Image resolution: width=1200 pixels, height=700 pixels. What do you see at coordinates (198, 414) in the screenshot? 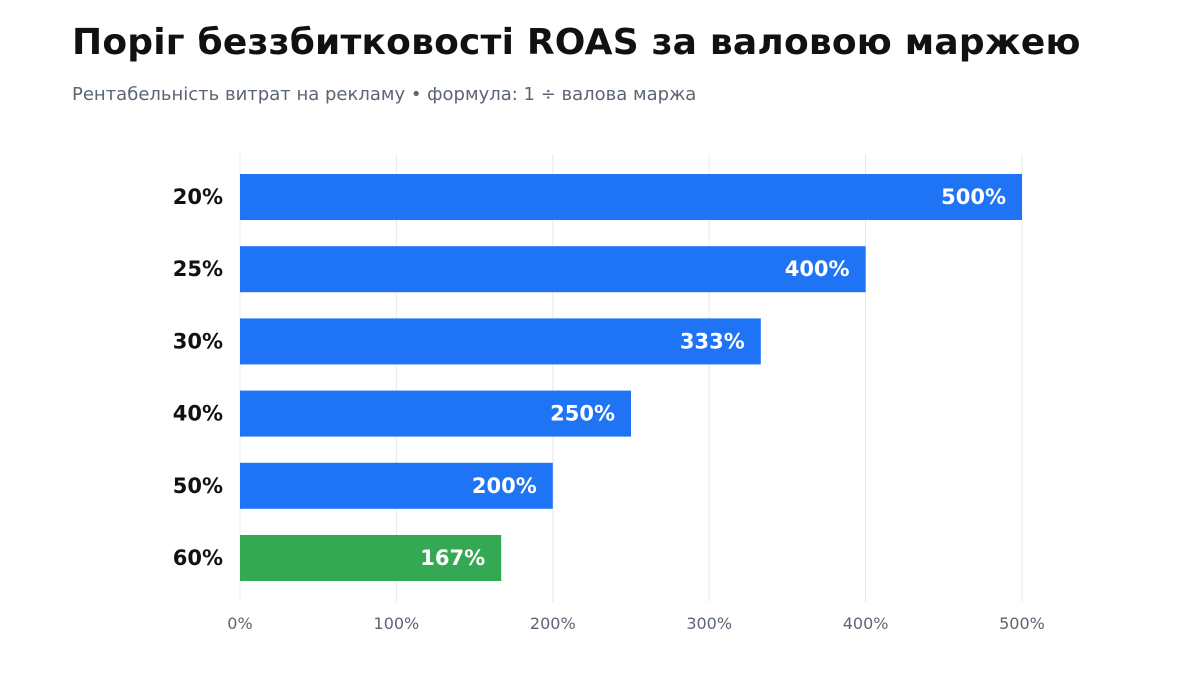
I see `y-category-label: 40%` at bounding box center [198, 414].